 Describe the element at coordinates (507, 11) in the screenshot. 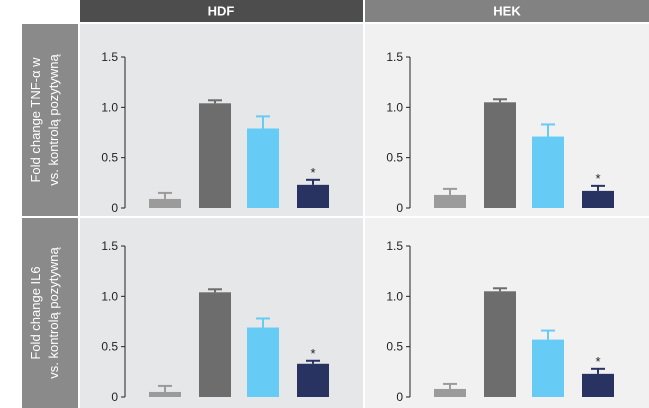

I see `column-label-hek: HEK` at that location.